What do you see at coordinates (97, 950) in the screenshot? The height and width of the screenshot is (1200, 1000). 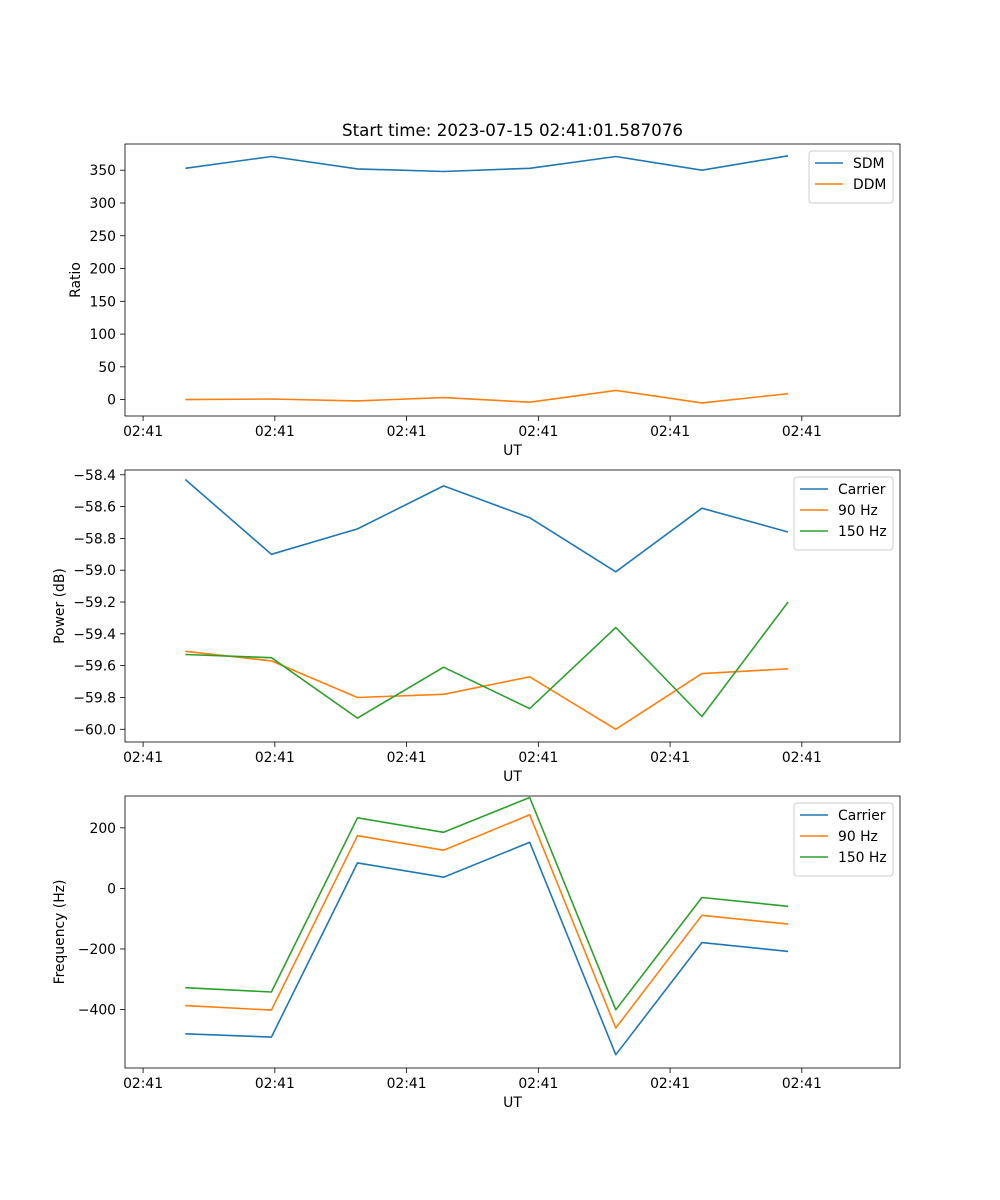 I see `y-tick-label: −200` at bounding box center [97, 950].